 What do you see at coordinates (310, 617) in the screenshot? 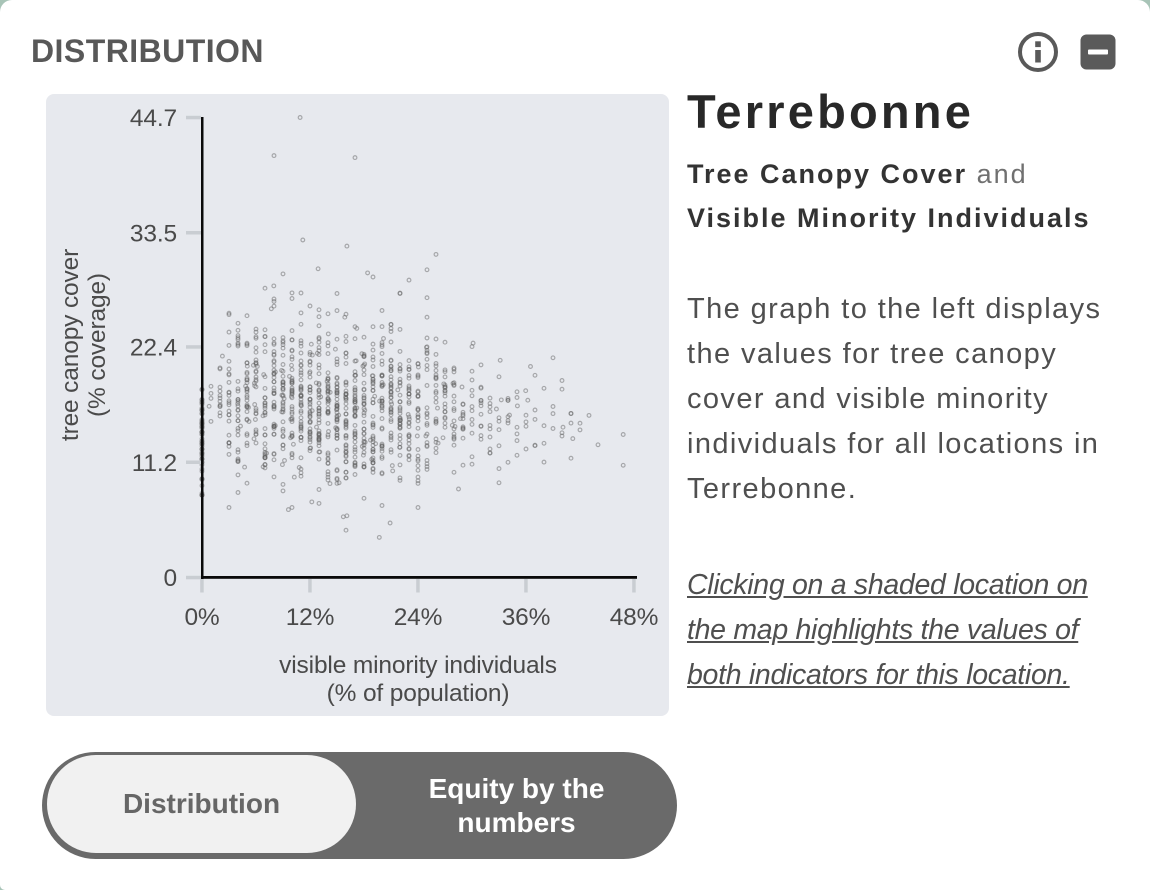
I see `svg-text: 12%` at bounding box center [310, 617].